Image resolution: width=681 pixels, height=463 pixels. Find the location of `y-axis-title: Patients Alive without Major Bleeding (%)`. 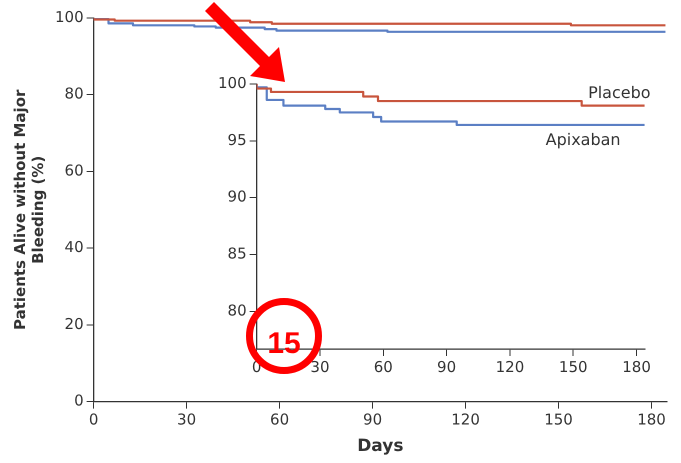

y-axis-title: Patients Alive without Major Bleeding (%) is located at coordinates (28, 209).